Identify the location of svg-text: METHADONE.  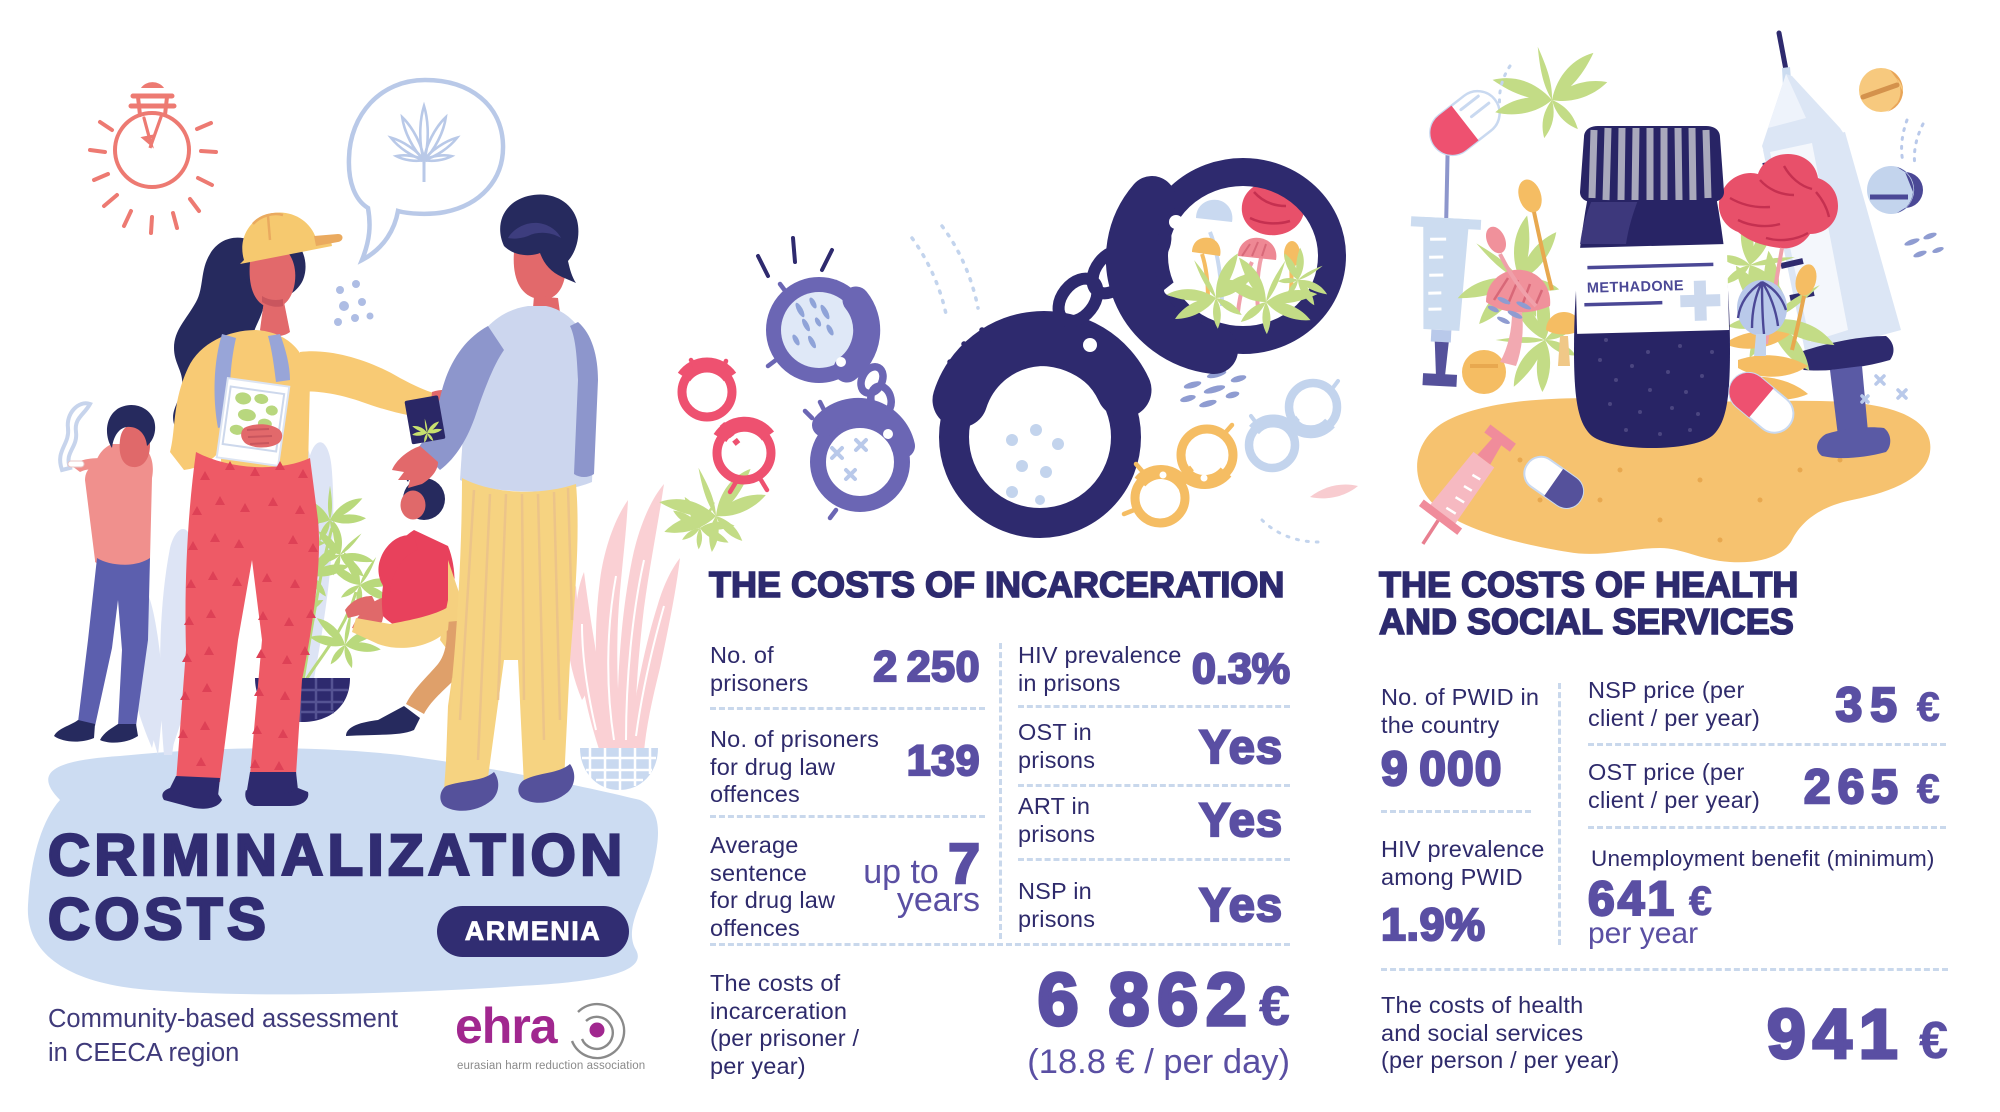
(1635, 287).